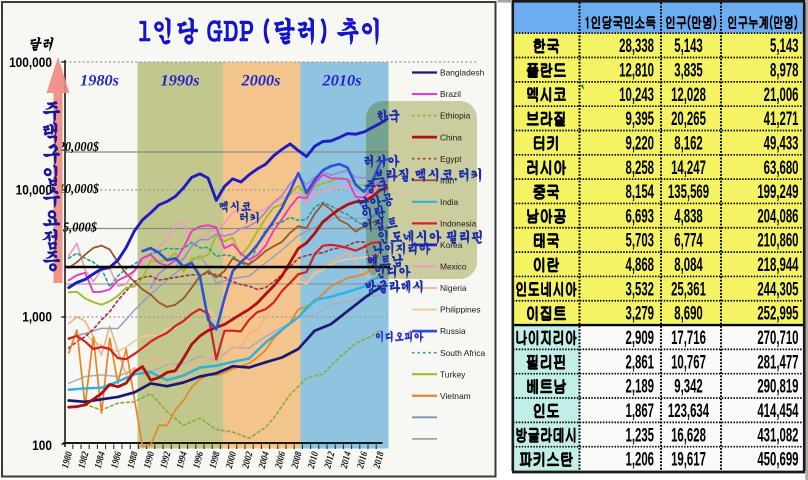  Describe the element at coordinates (447, 180) in the screenshot. I see `svg-text: Iran` at that location.